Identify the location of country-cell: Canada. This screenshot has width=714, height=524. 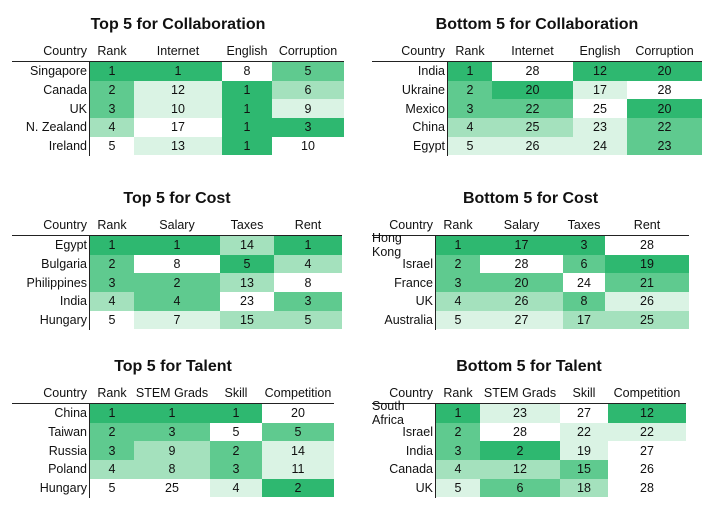
(411, 469).